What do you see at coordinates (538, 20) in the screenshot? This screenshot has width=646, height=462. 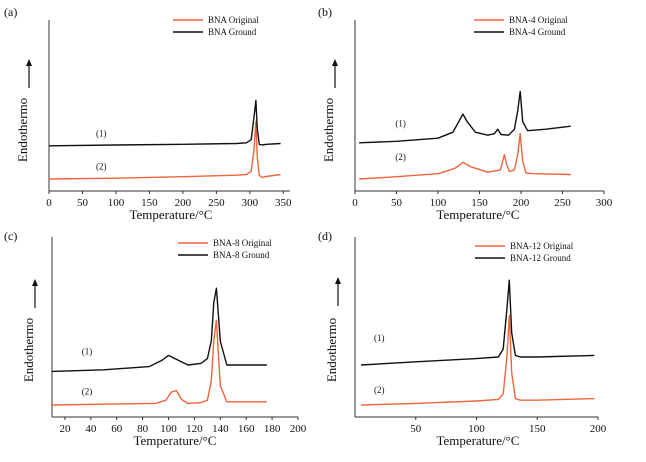 I see `legend-label: BNA-4 Original` at bounding box center [538, 20].